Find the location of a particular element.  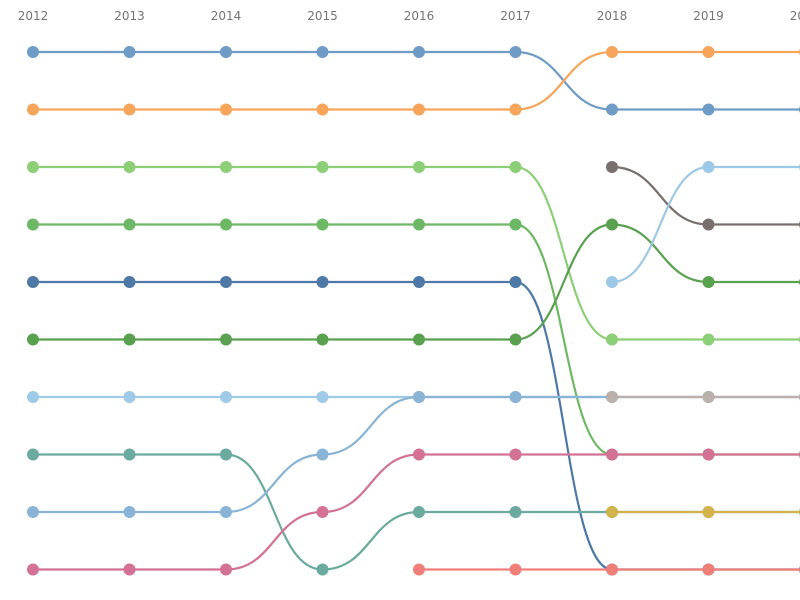

point-s10-2012 is located at coordinates (33, 569).